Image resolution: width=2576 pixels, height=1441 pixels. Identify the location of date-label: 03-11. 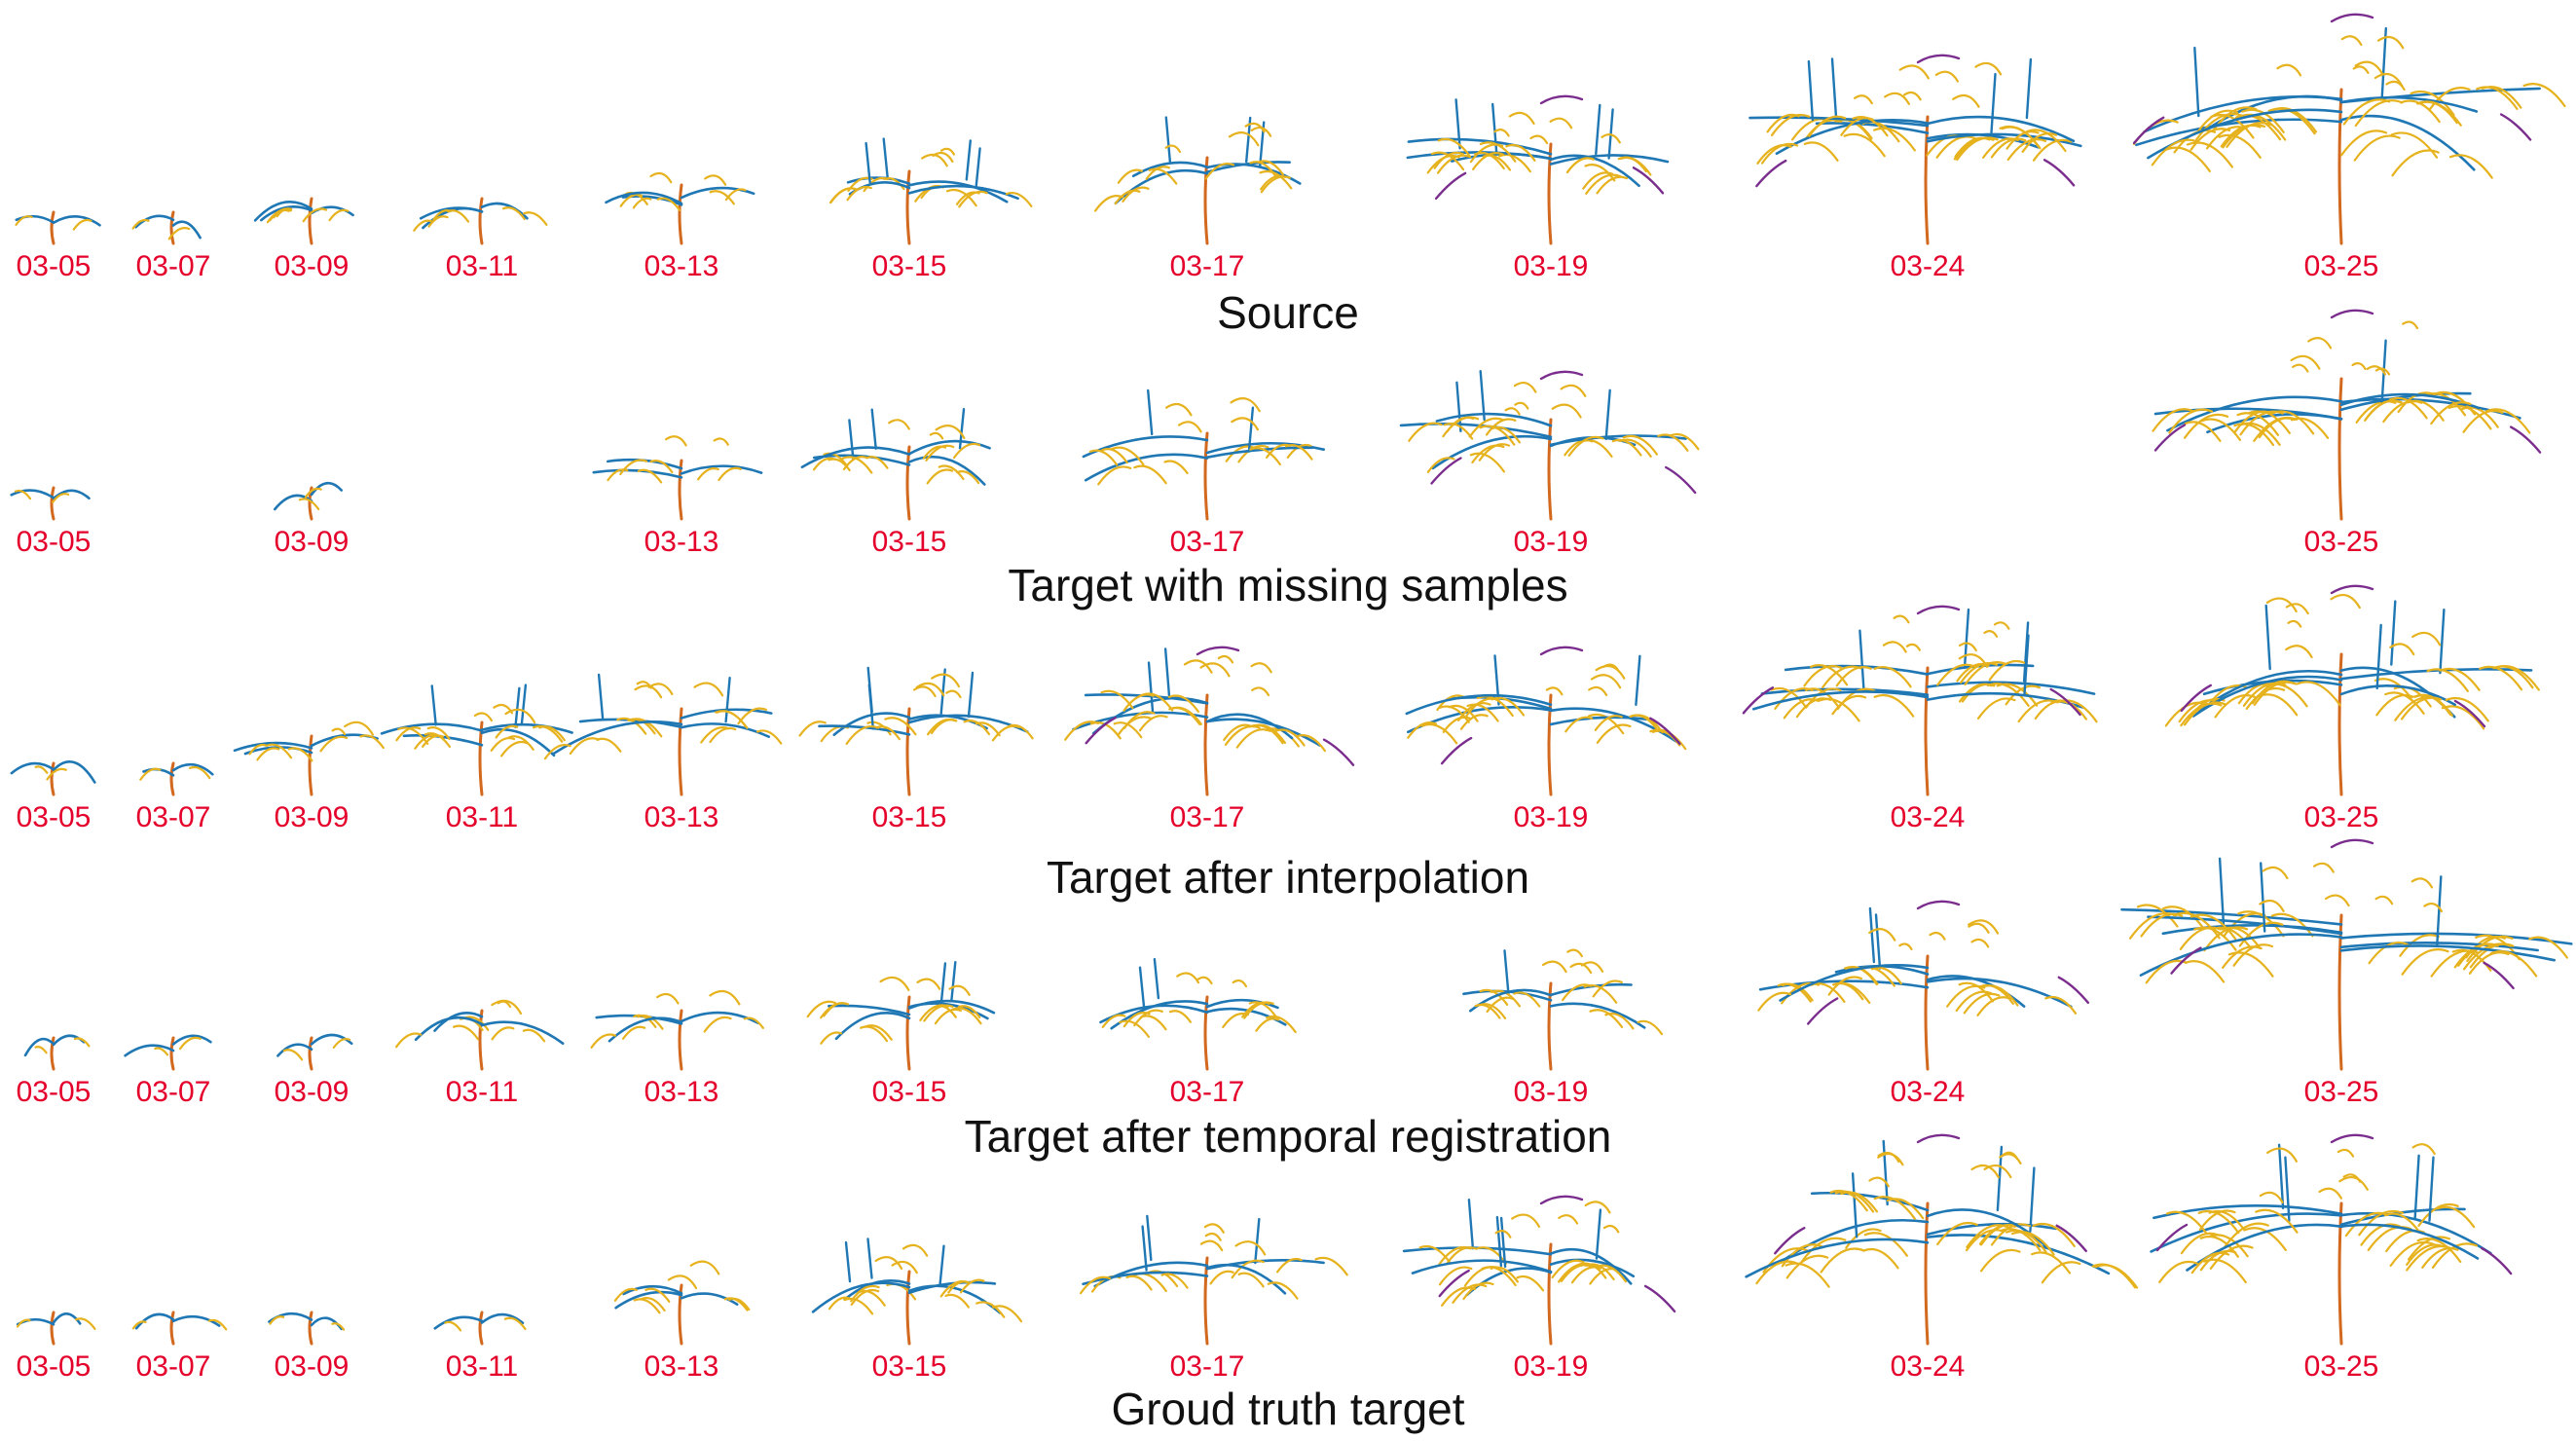
(482, 1366).